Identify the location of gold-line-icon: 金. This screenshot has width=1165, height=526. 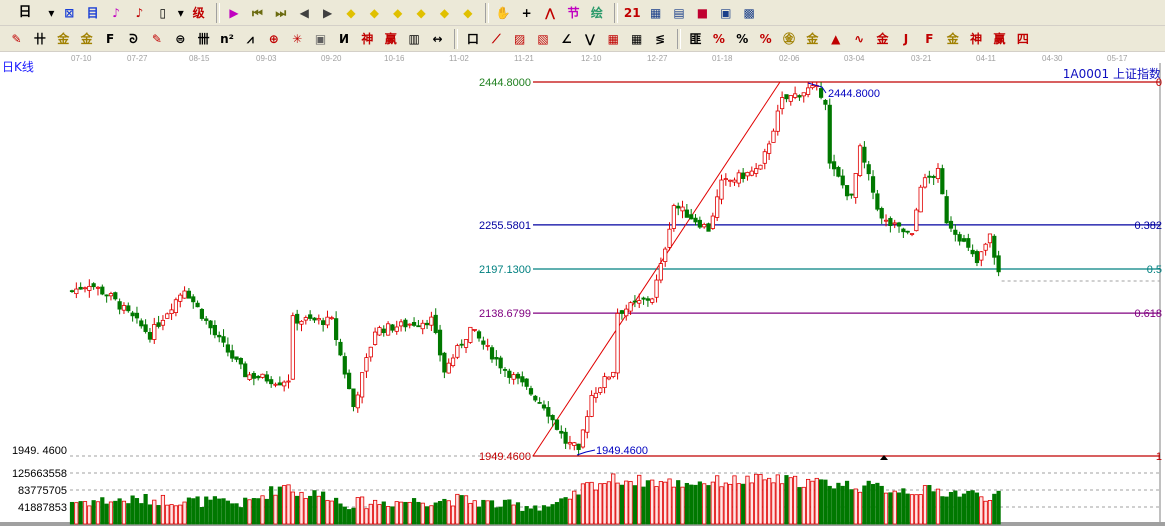
(882, 38).